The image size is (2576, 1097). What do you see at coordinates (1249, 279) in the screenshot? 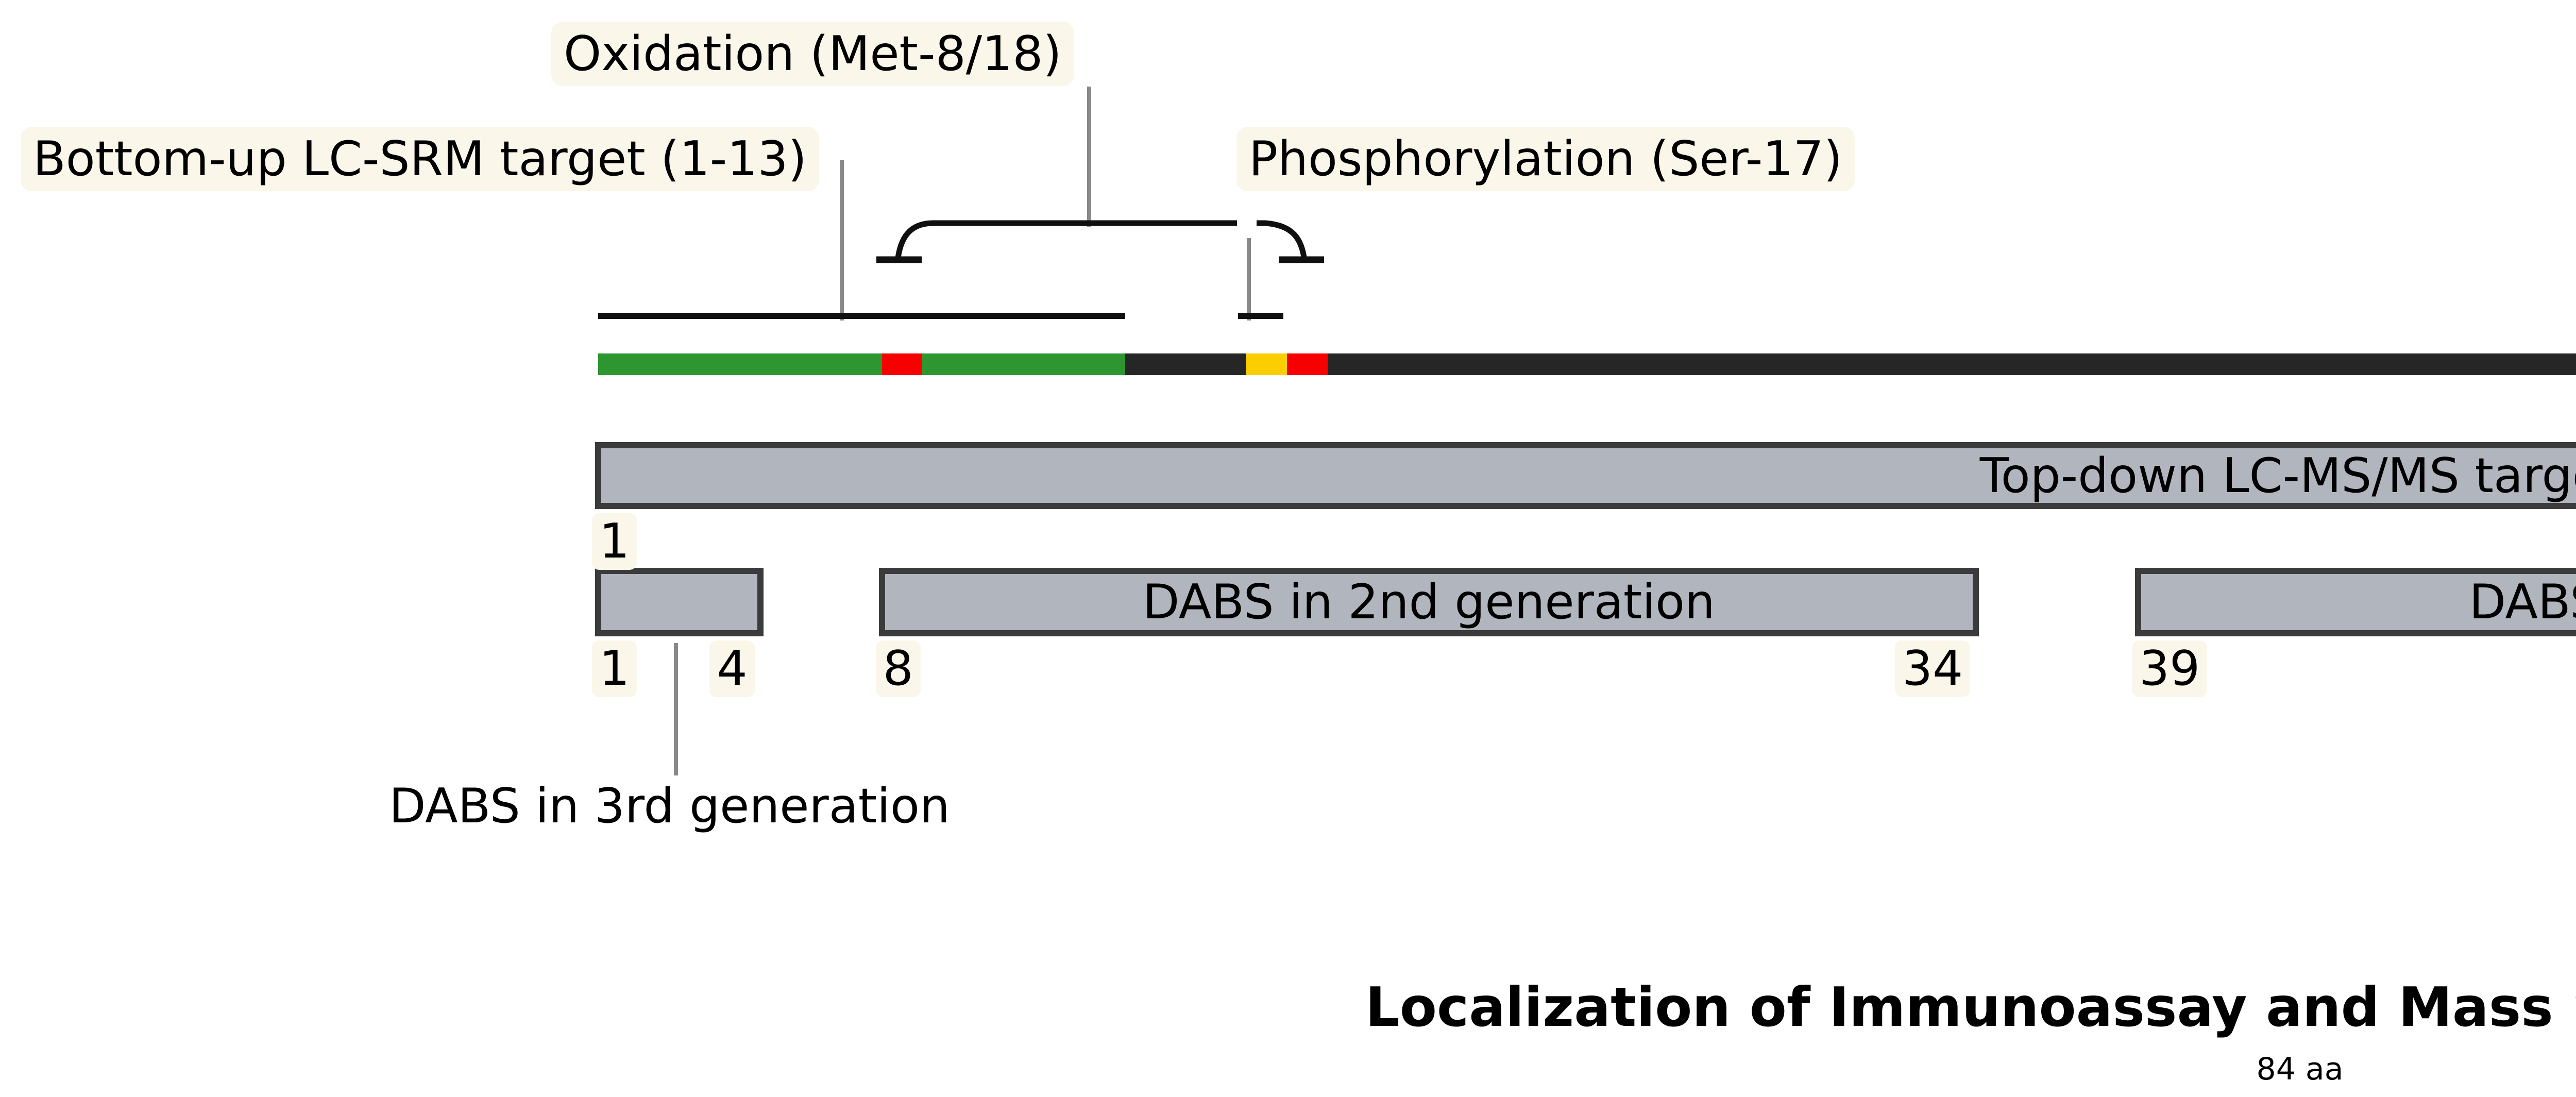
I see `phosphorylation-leader-line` at bounding box center [1249, 279].